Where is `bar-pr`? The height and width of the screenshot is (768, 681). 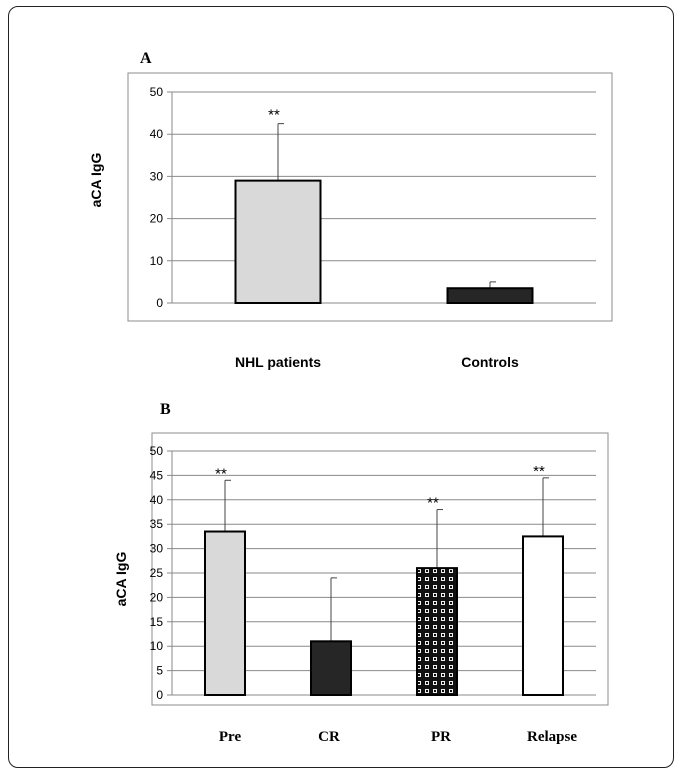 bar-pr is located at coordinates (437, 631).